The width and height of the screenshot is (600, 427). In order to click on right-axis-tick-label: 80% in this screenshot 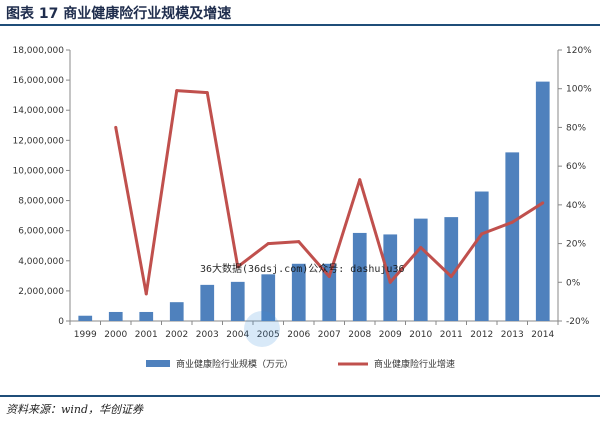, I will do `click(576, 128)`.